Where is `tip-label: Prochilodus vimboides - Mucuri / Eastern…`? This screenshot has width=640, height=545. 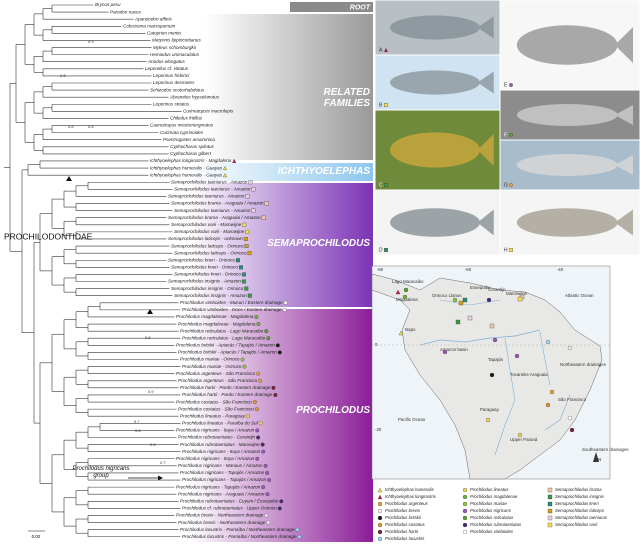
tip-label: Prochilodus vimboides - Mucuri / Eastern… is located at coordinates (231, 302).